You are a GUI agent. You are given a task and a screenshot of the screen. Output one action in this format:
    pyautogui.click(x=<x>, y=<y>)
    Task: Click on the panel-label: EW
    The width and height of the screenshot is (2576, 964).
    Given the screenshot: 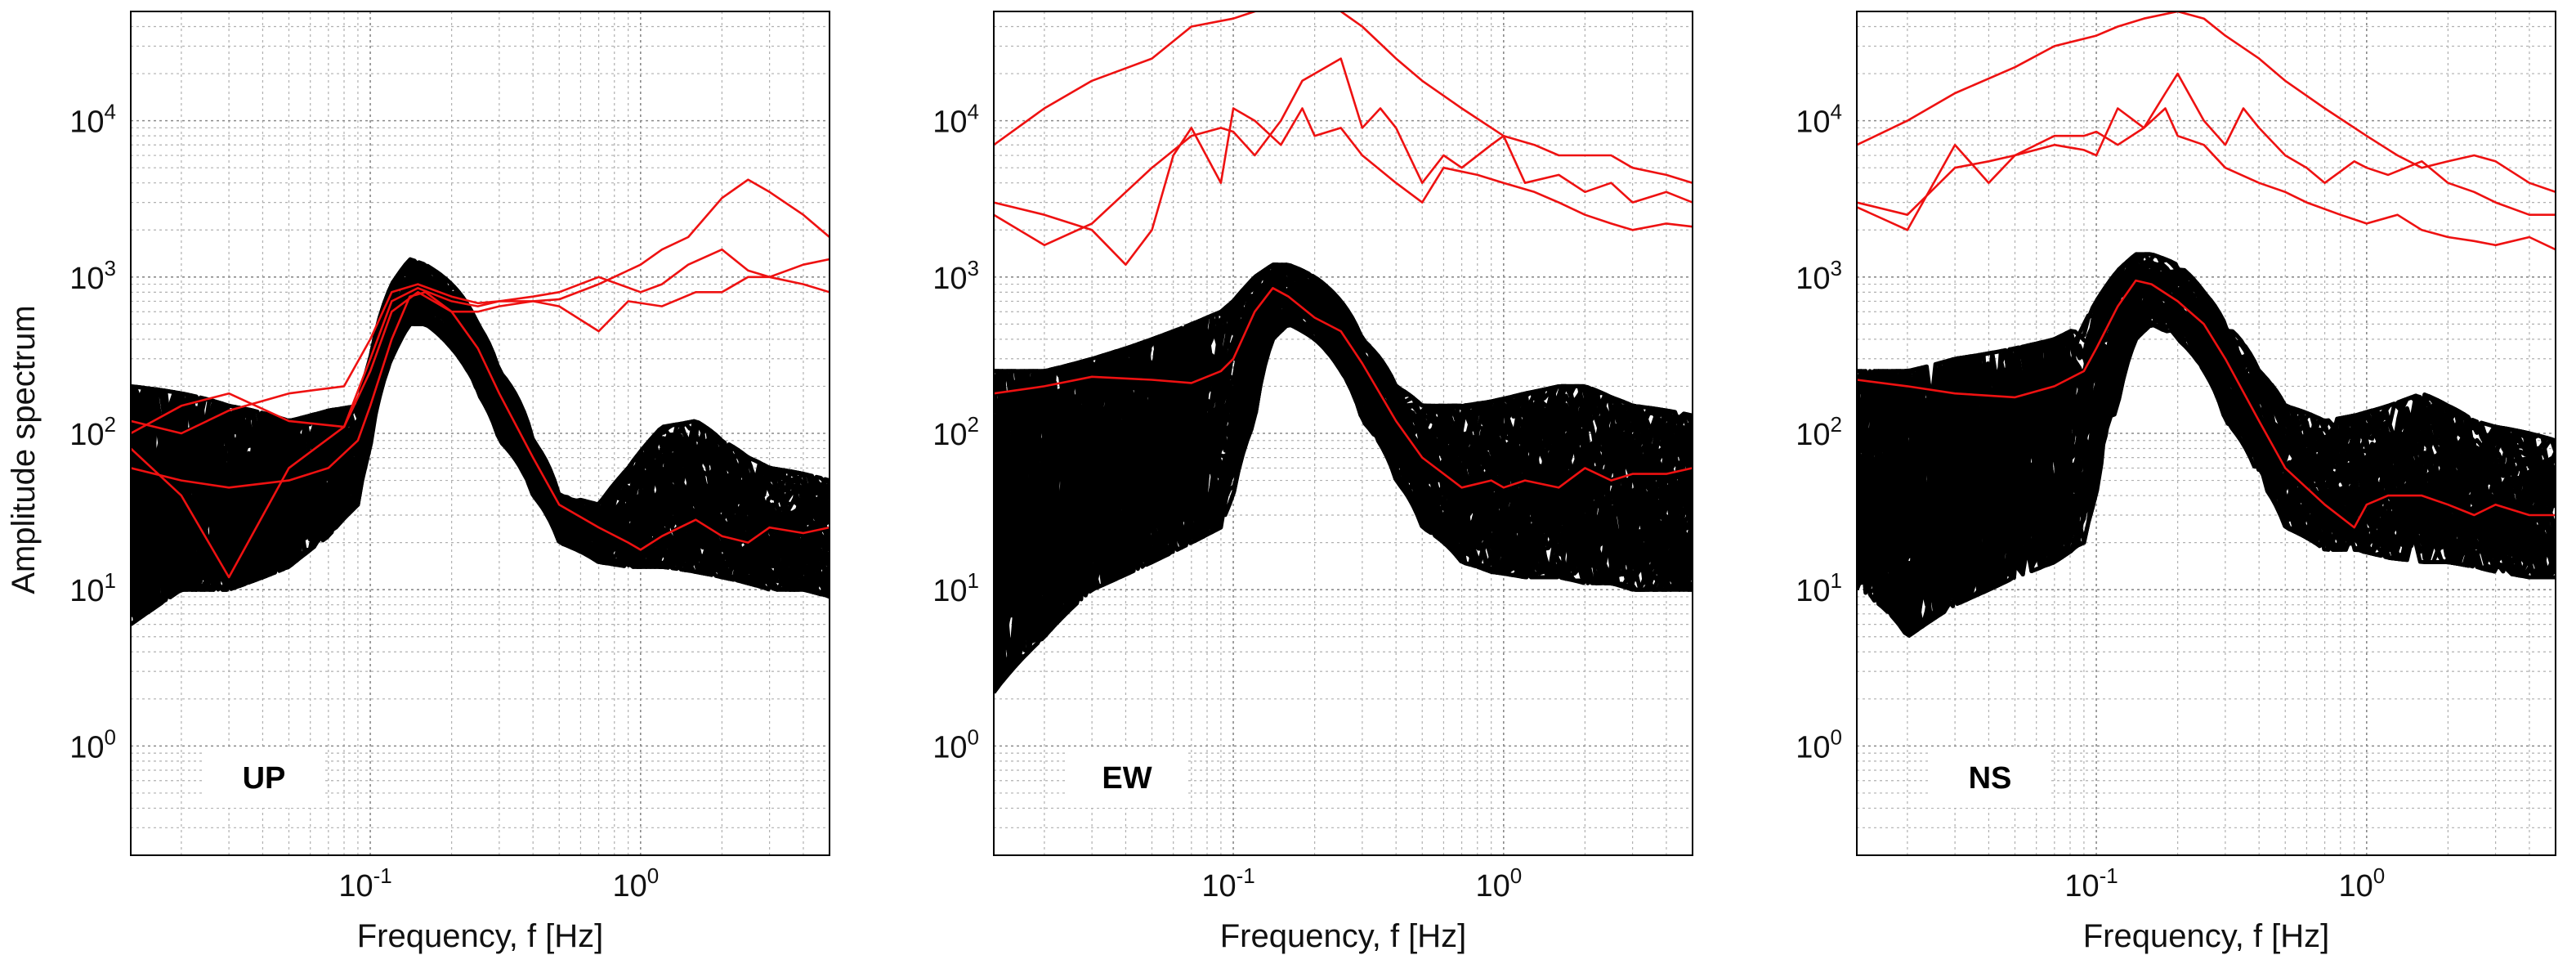 What is the action you would take?
    pyautogui.click(x=1127, y=778)
    